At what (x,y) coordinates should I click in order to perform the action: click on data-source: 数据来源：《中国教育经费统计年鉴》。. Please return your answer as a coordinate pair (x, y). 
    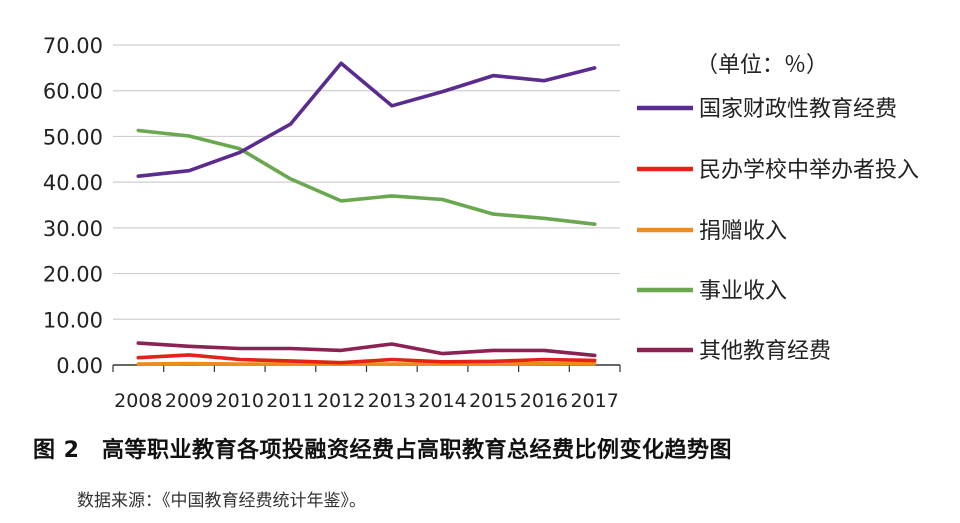
    Looking at the image, I should click on (221, 501).